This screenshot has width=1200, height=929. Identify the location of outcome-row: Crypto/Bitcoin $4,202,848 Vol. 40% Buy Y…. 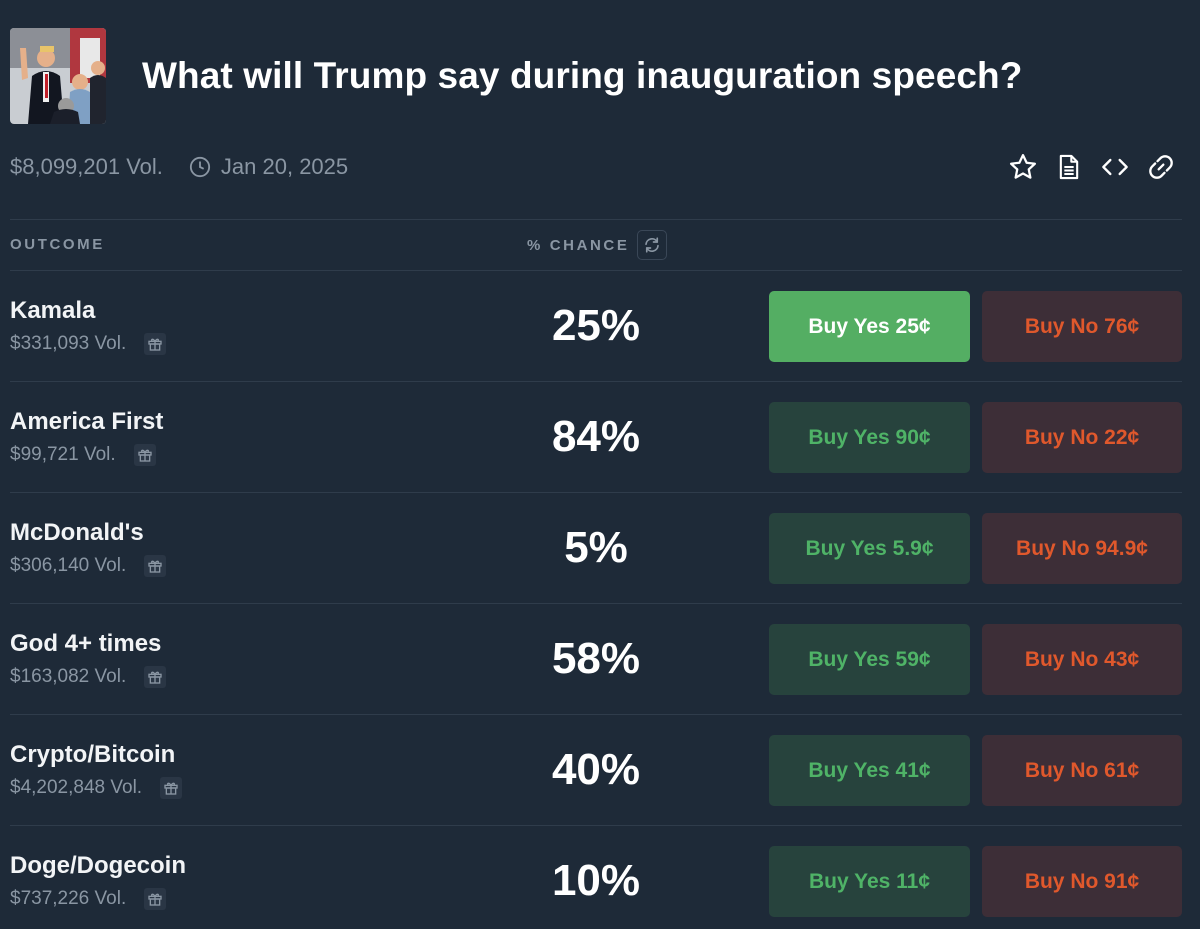
(596, 769).